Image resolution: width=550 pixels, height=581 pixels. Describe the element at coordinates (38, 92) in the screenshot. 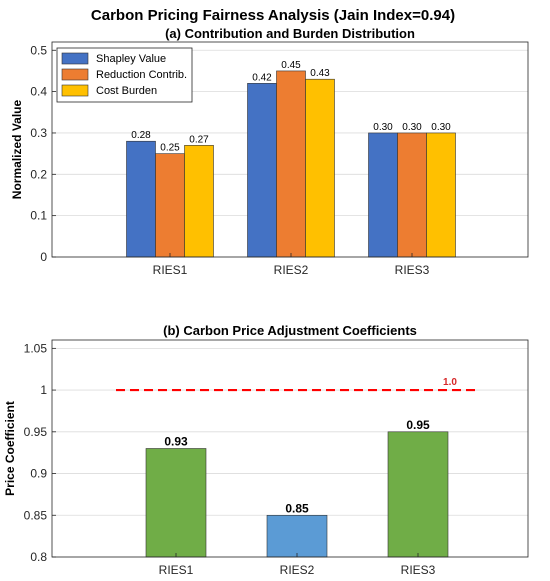

I see `y-tick-label-a-4: 0.4` at that location.